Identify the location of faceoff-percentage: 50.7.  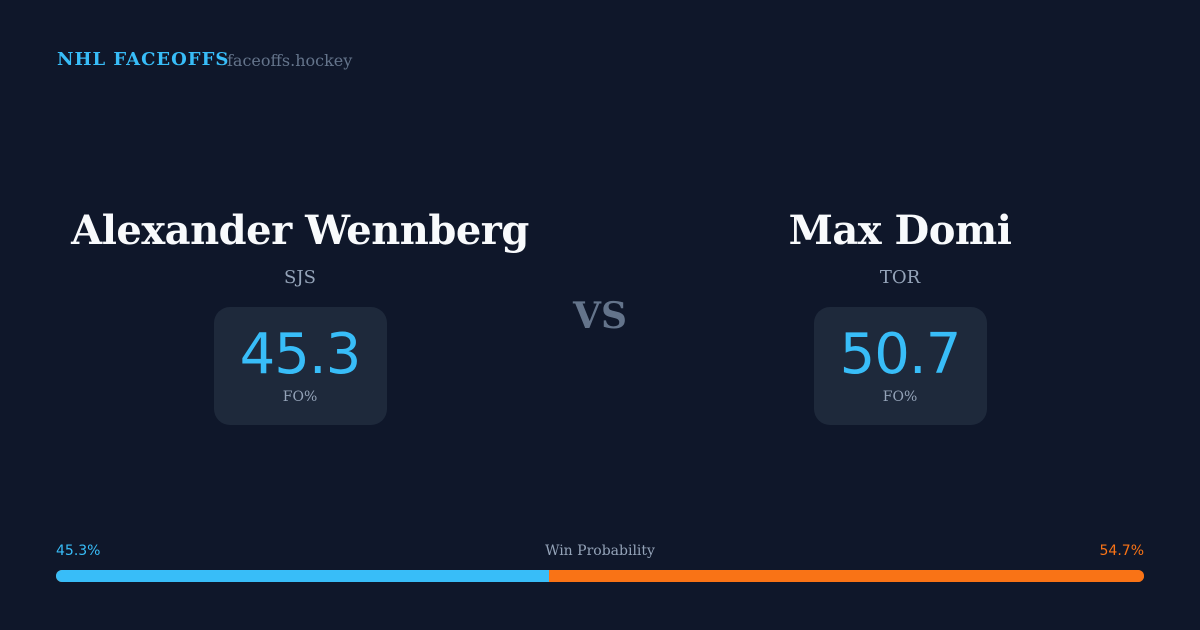
(900, 354).